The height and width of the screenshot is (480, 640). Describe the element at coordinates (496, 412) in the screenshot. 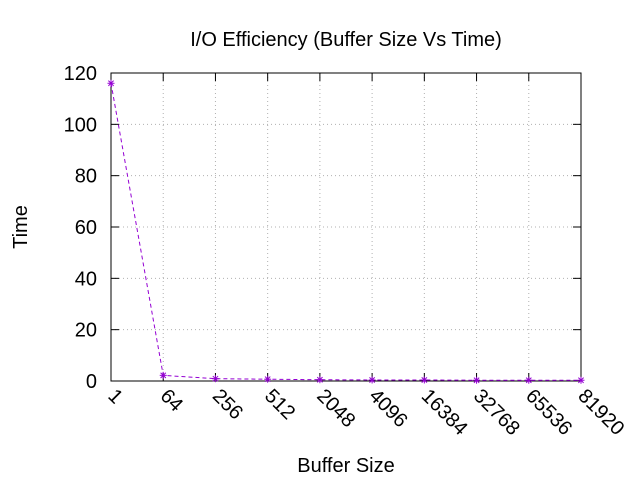

I see `x-tick-label: 32768` at that location.